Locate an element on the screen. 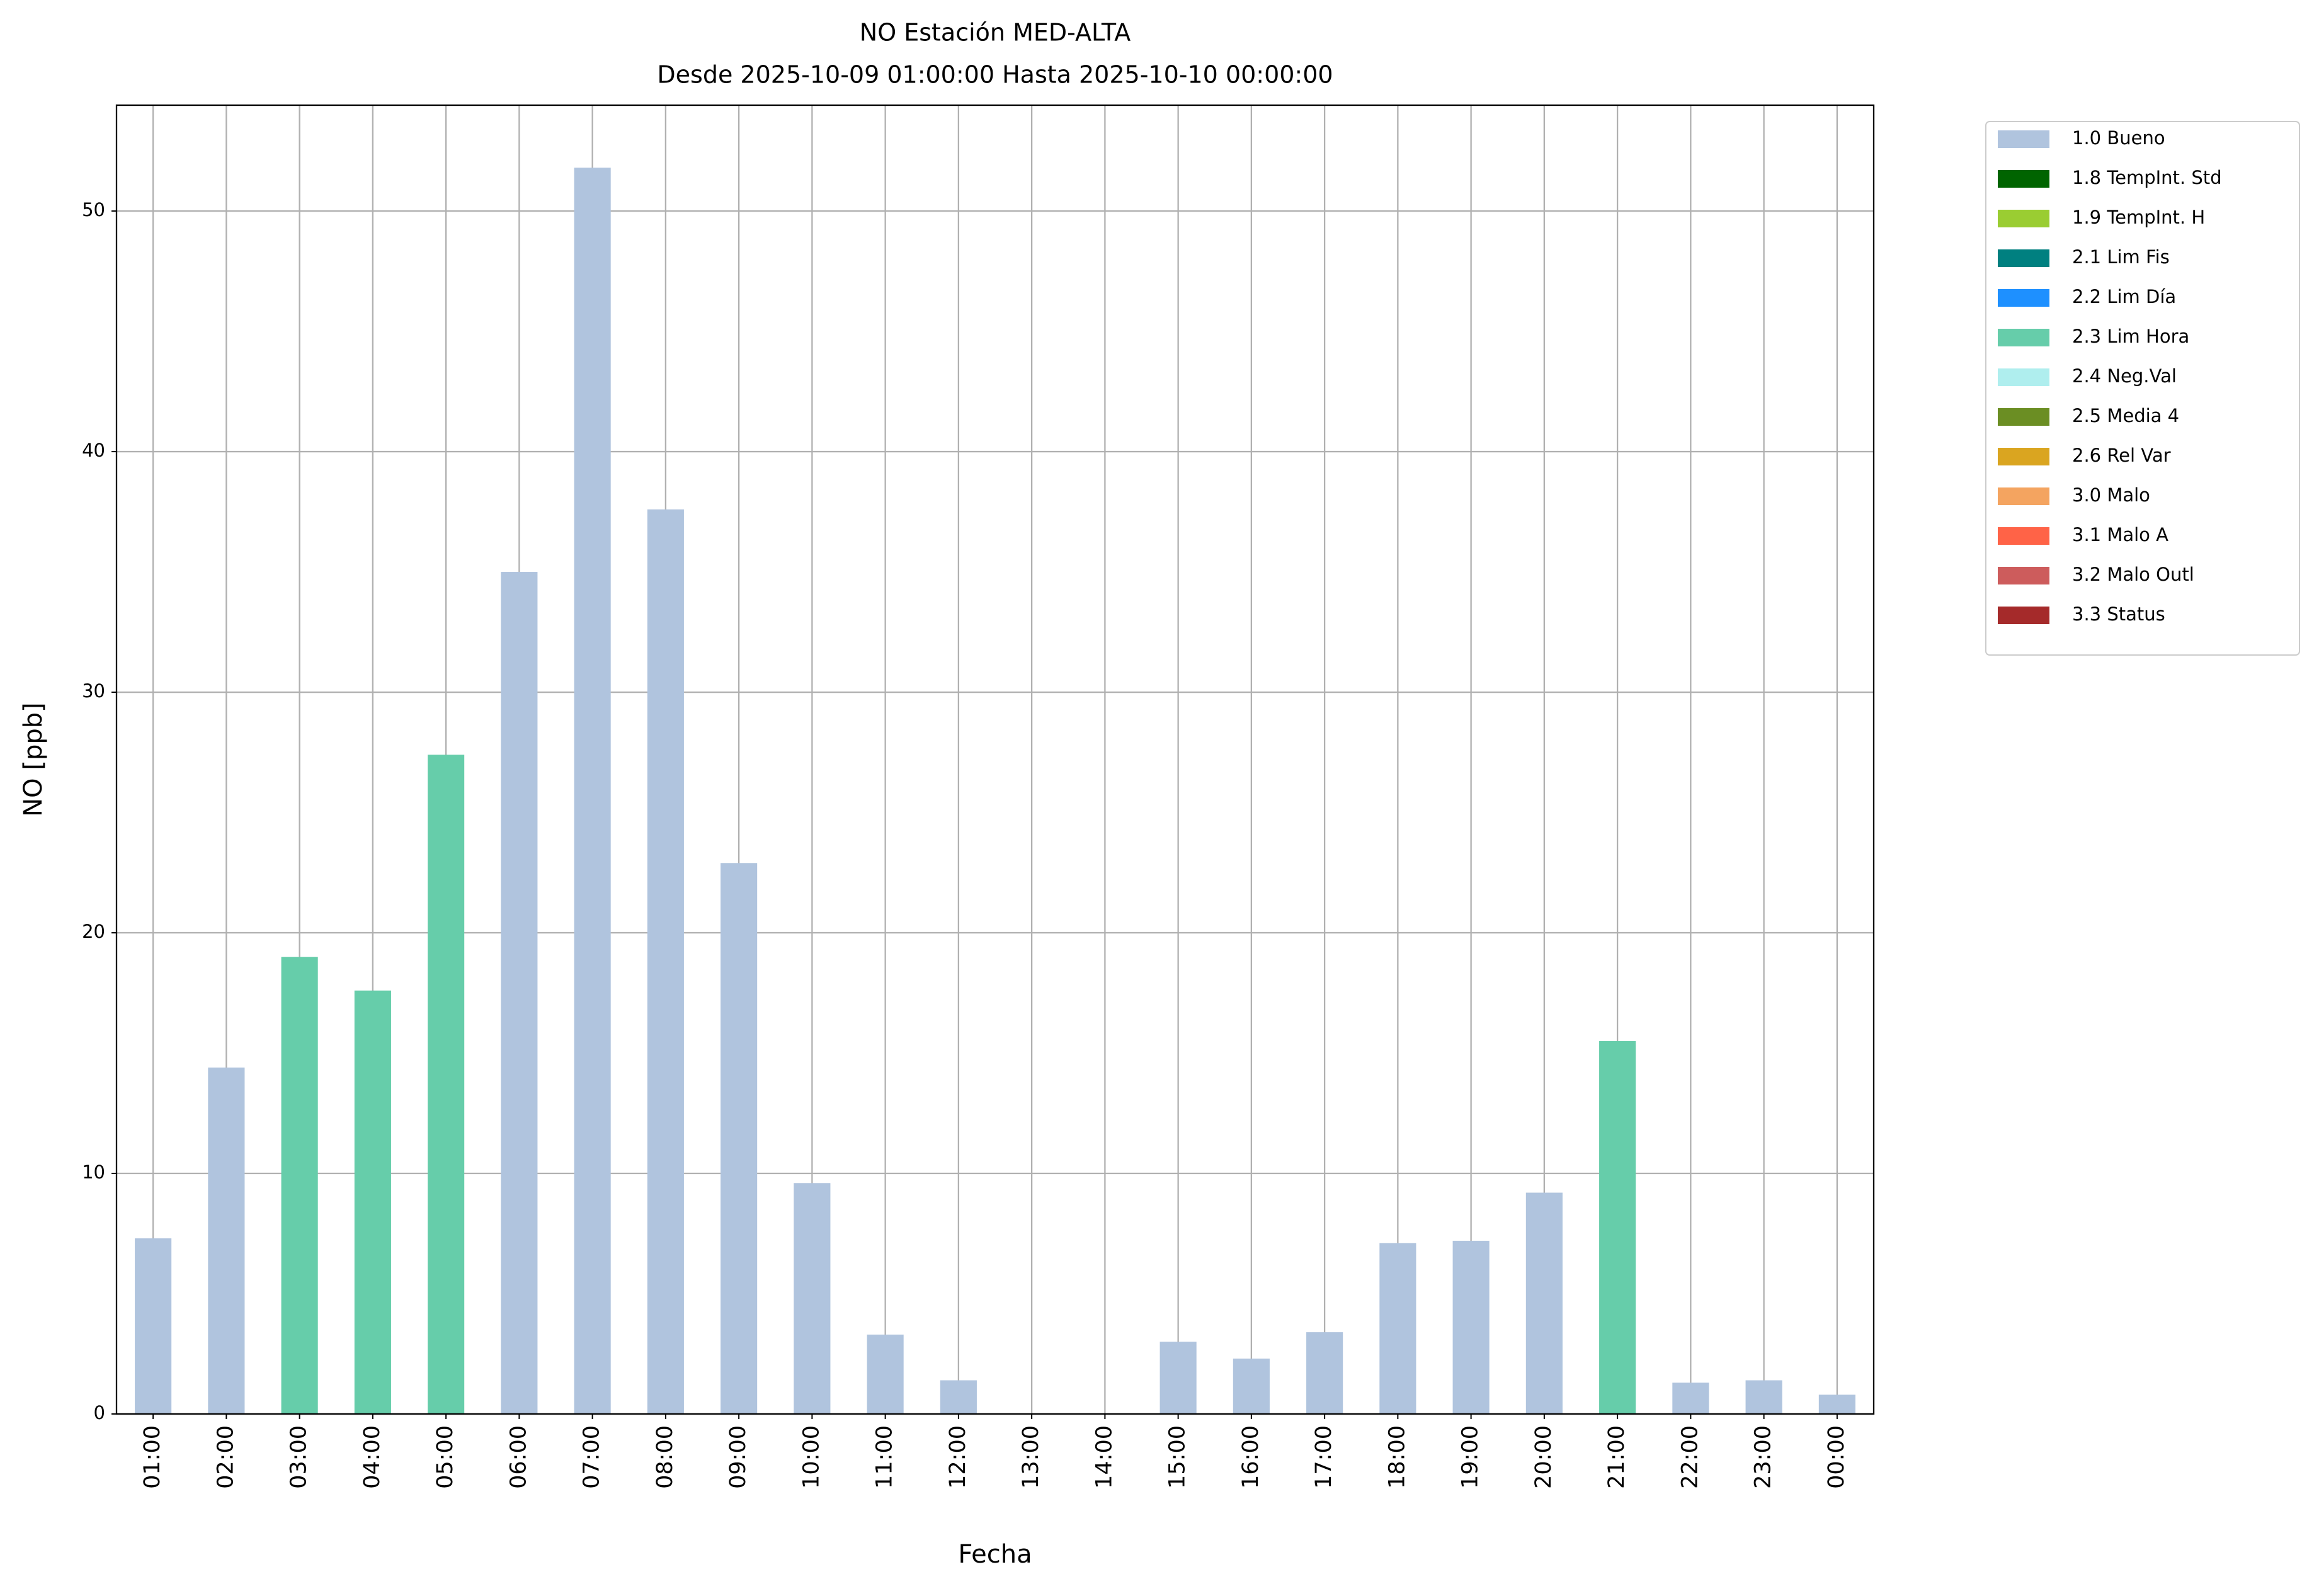  legend-label: 3.1 Malo A is located at coordinates (2120, 534).